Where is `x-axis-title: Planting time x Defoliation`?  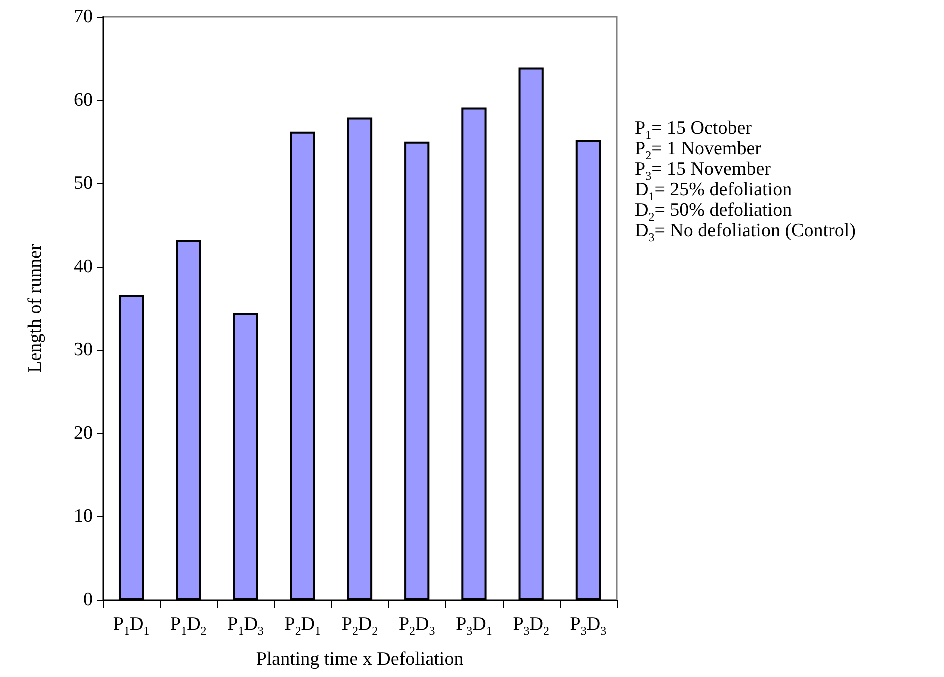
x-axis-title: Planting time x Defoliation is located at coordinates (360, 659).